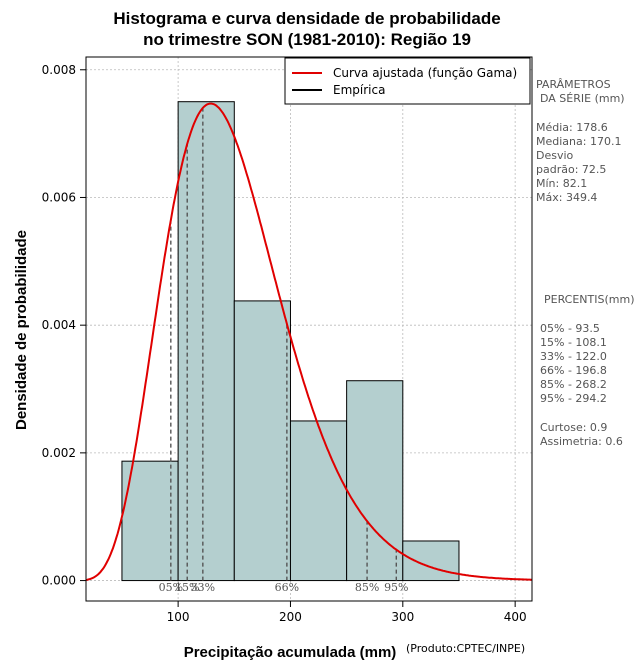  I want to click on stat-desvio-1: Desvio, so click(555, 155).